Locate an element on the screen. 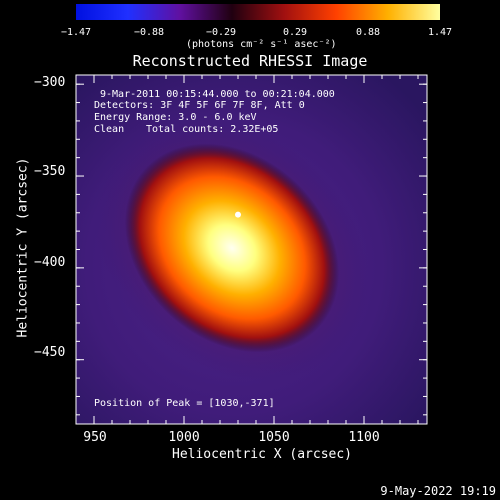  chart-title: Reconstructed RHESSI Image is located at coordinates (250, 61).